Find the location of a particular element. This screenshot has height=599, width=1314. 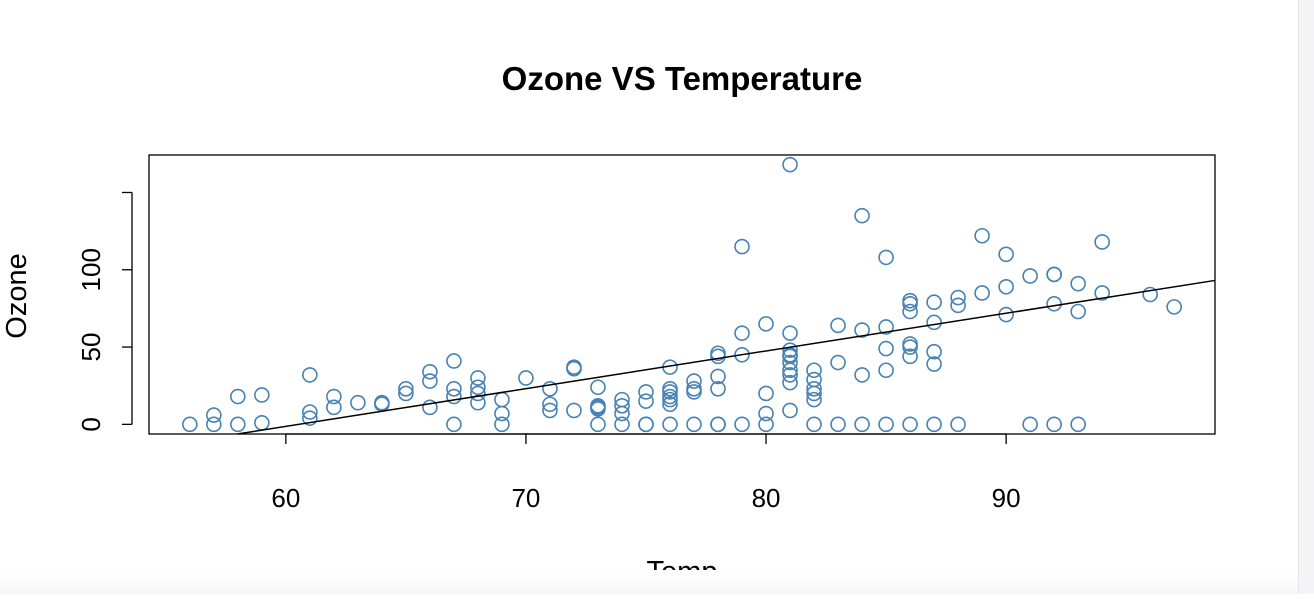

x-tick-label: 60 is located at coordinates (285, 498).